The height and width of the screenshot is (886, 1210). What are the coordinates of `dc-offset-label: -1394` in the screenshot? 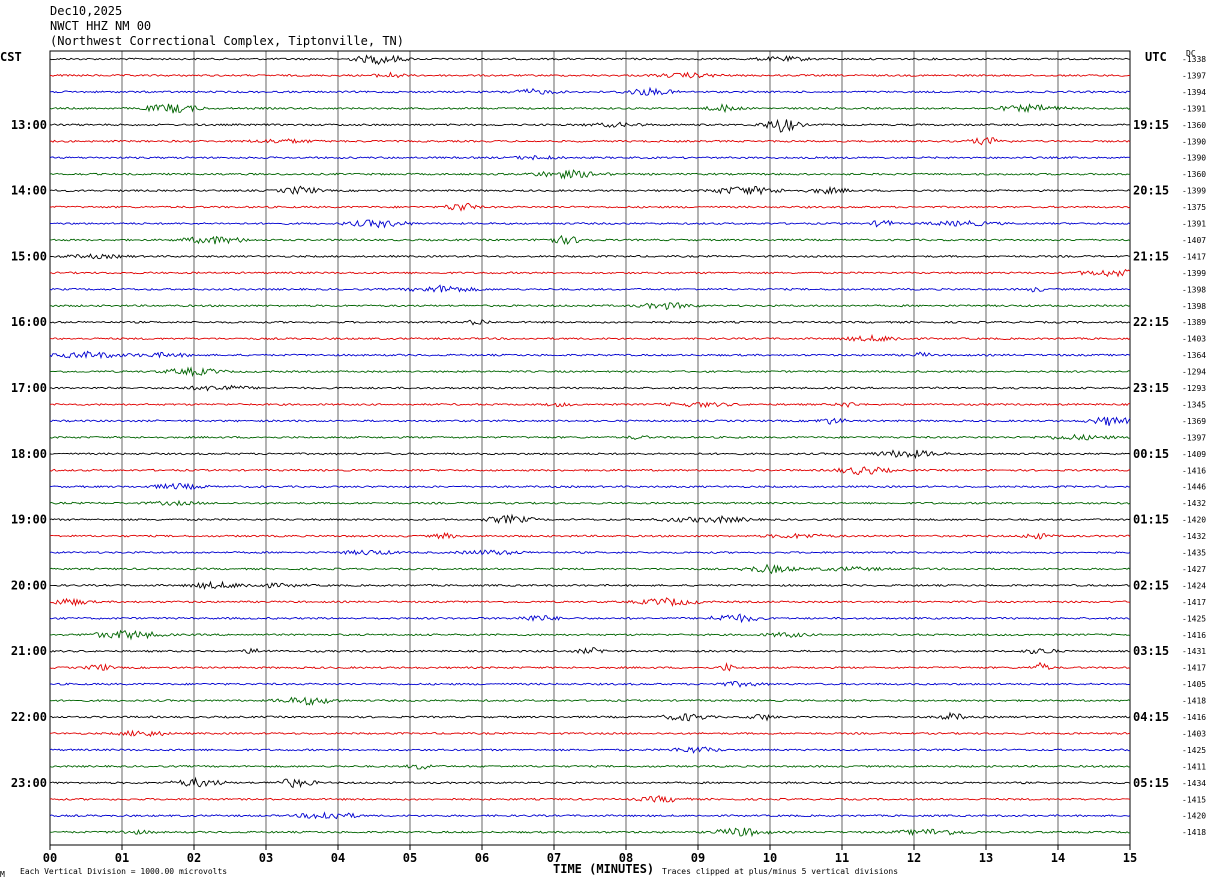 It's located at (1194, 92).